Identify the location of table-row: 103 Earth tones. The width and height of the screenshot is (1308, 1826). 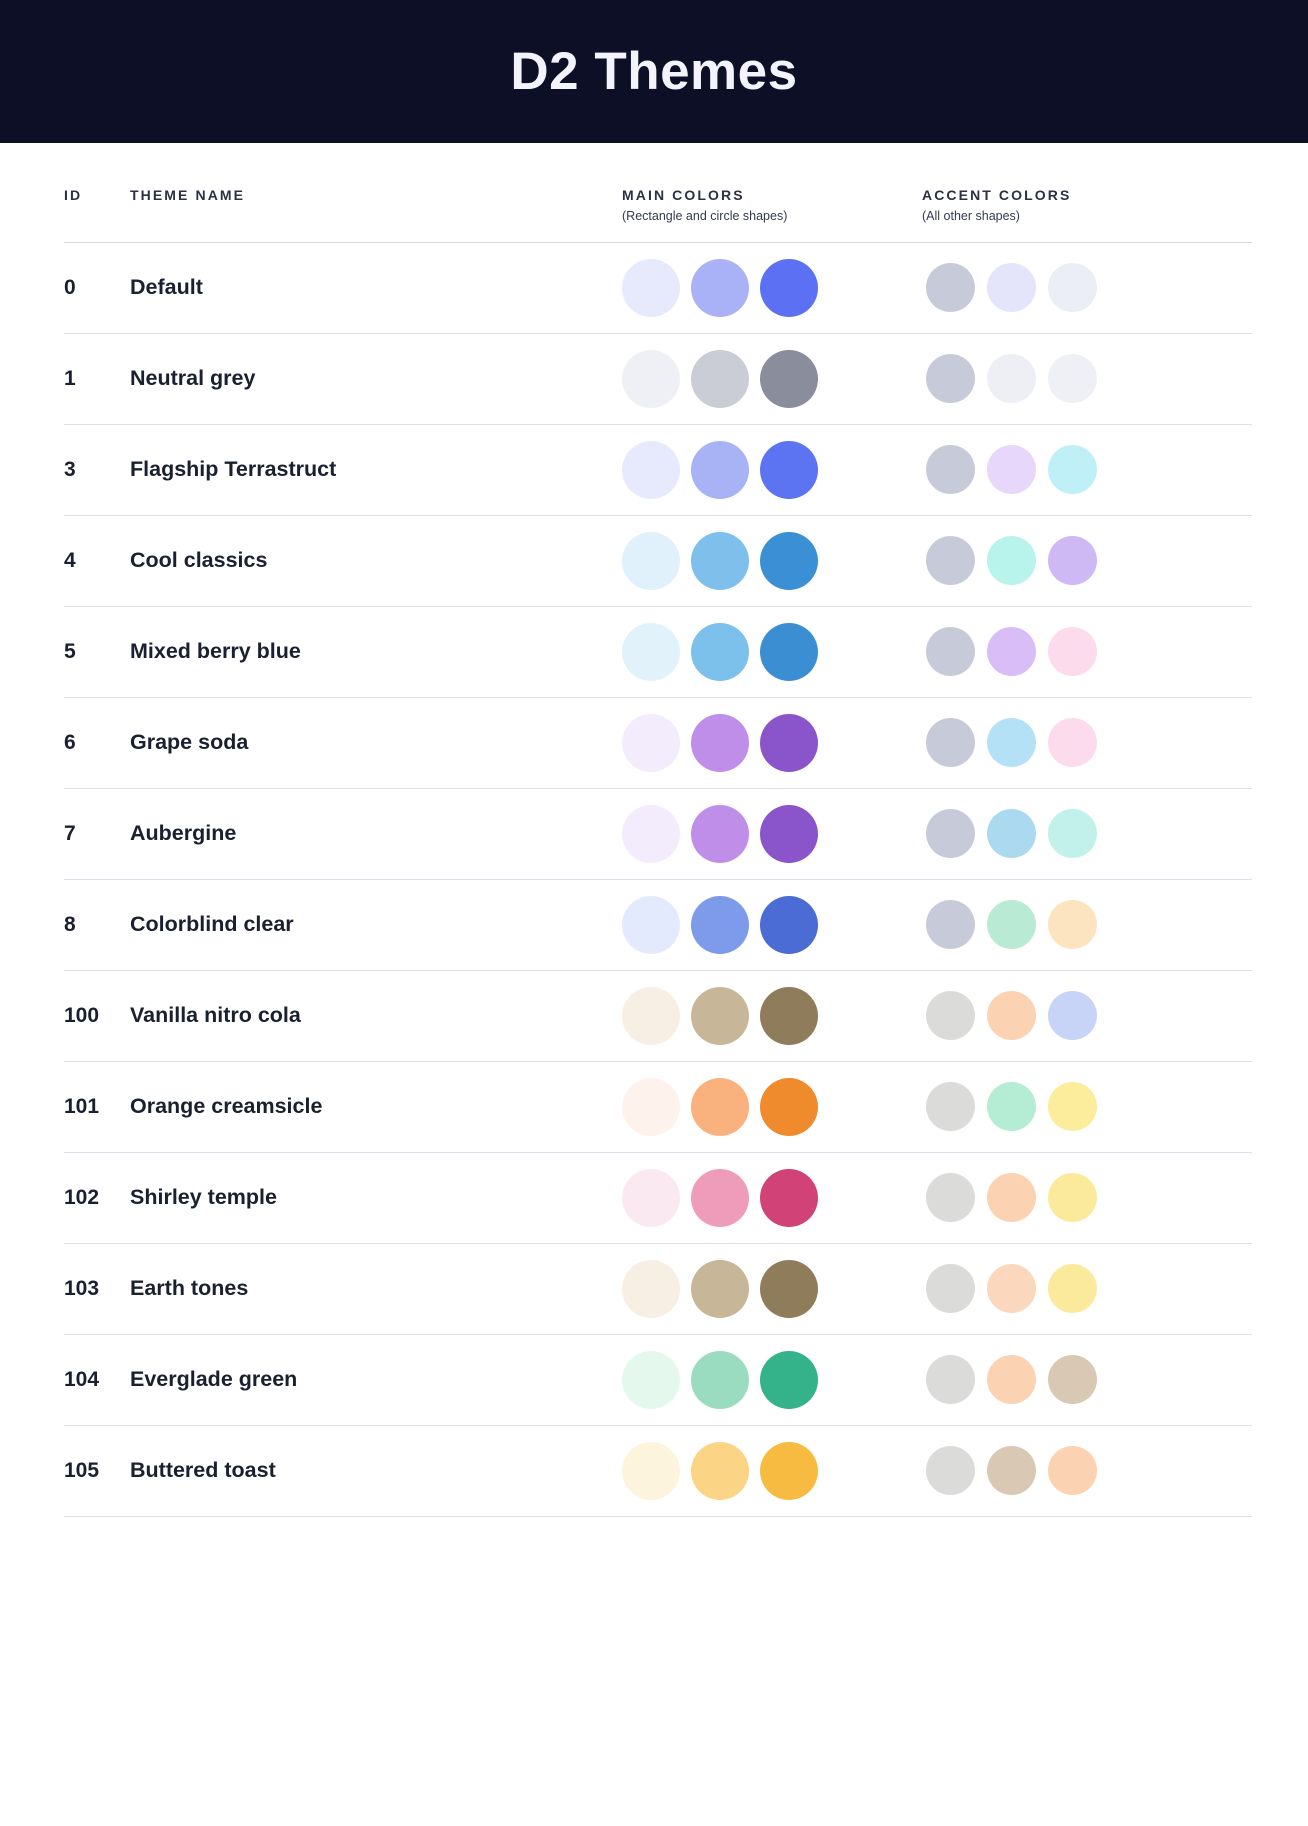
(658, 1289).